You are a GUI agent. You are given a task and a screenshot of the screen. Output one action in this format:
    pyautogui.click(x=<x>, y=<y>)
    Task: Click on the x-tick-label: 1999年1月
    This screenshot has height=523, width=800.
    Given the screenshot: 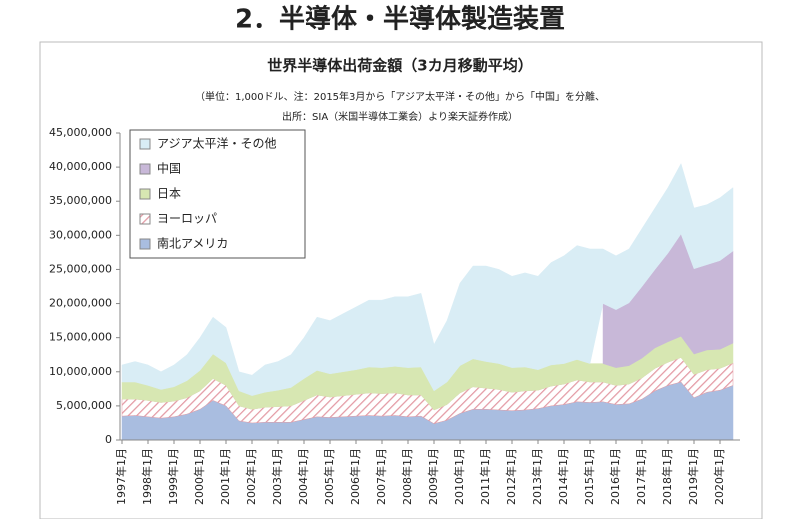 What is the action you would take?
    pyautogui.click(x=173, y=476)
    